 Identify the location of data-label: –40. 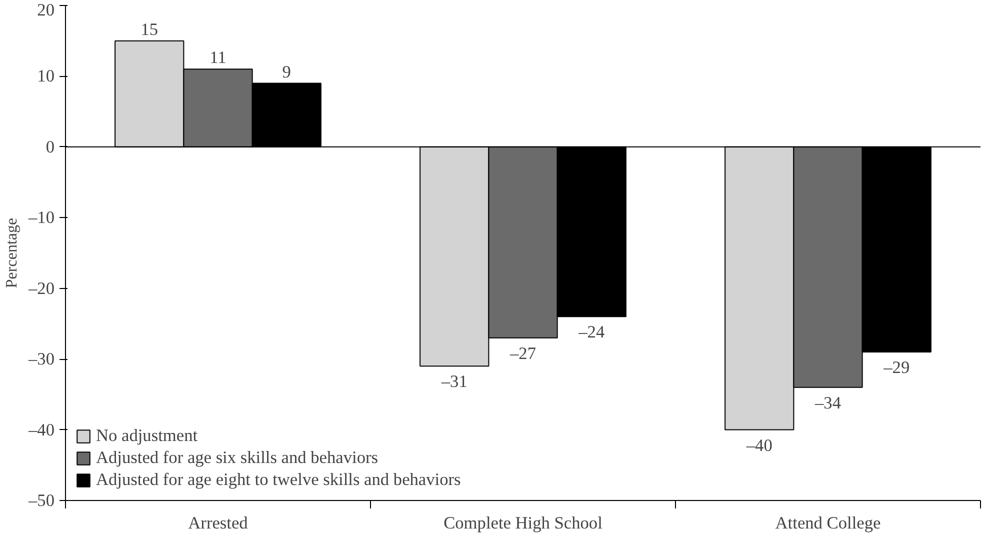
(758, 445).